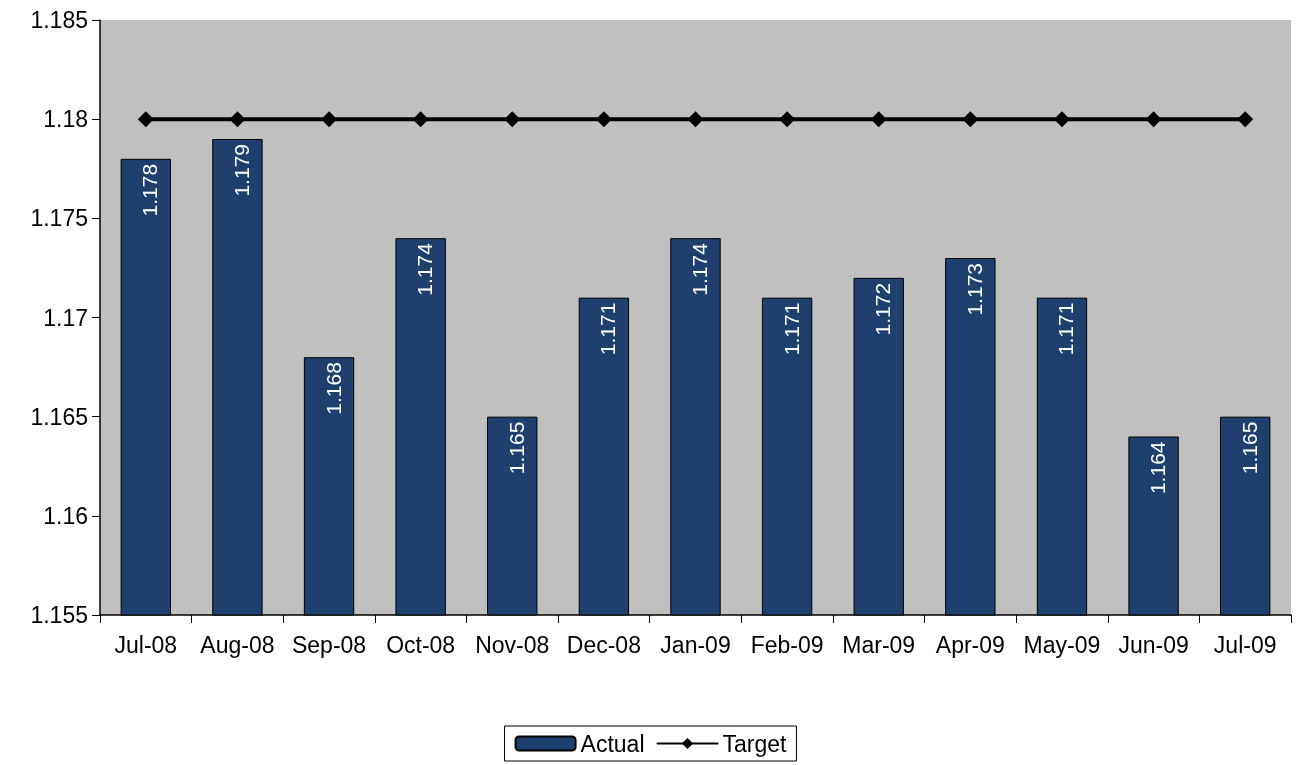  What do you see at coordinates (603, 644) in the screenshot?
I see `x-tick-label: Dec-08` at bounding box center [603, 644].